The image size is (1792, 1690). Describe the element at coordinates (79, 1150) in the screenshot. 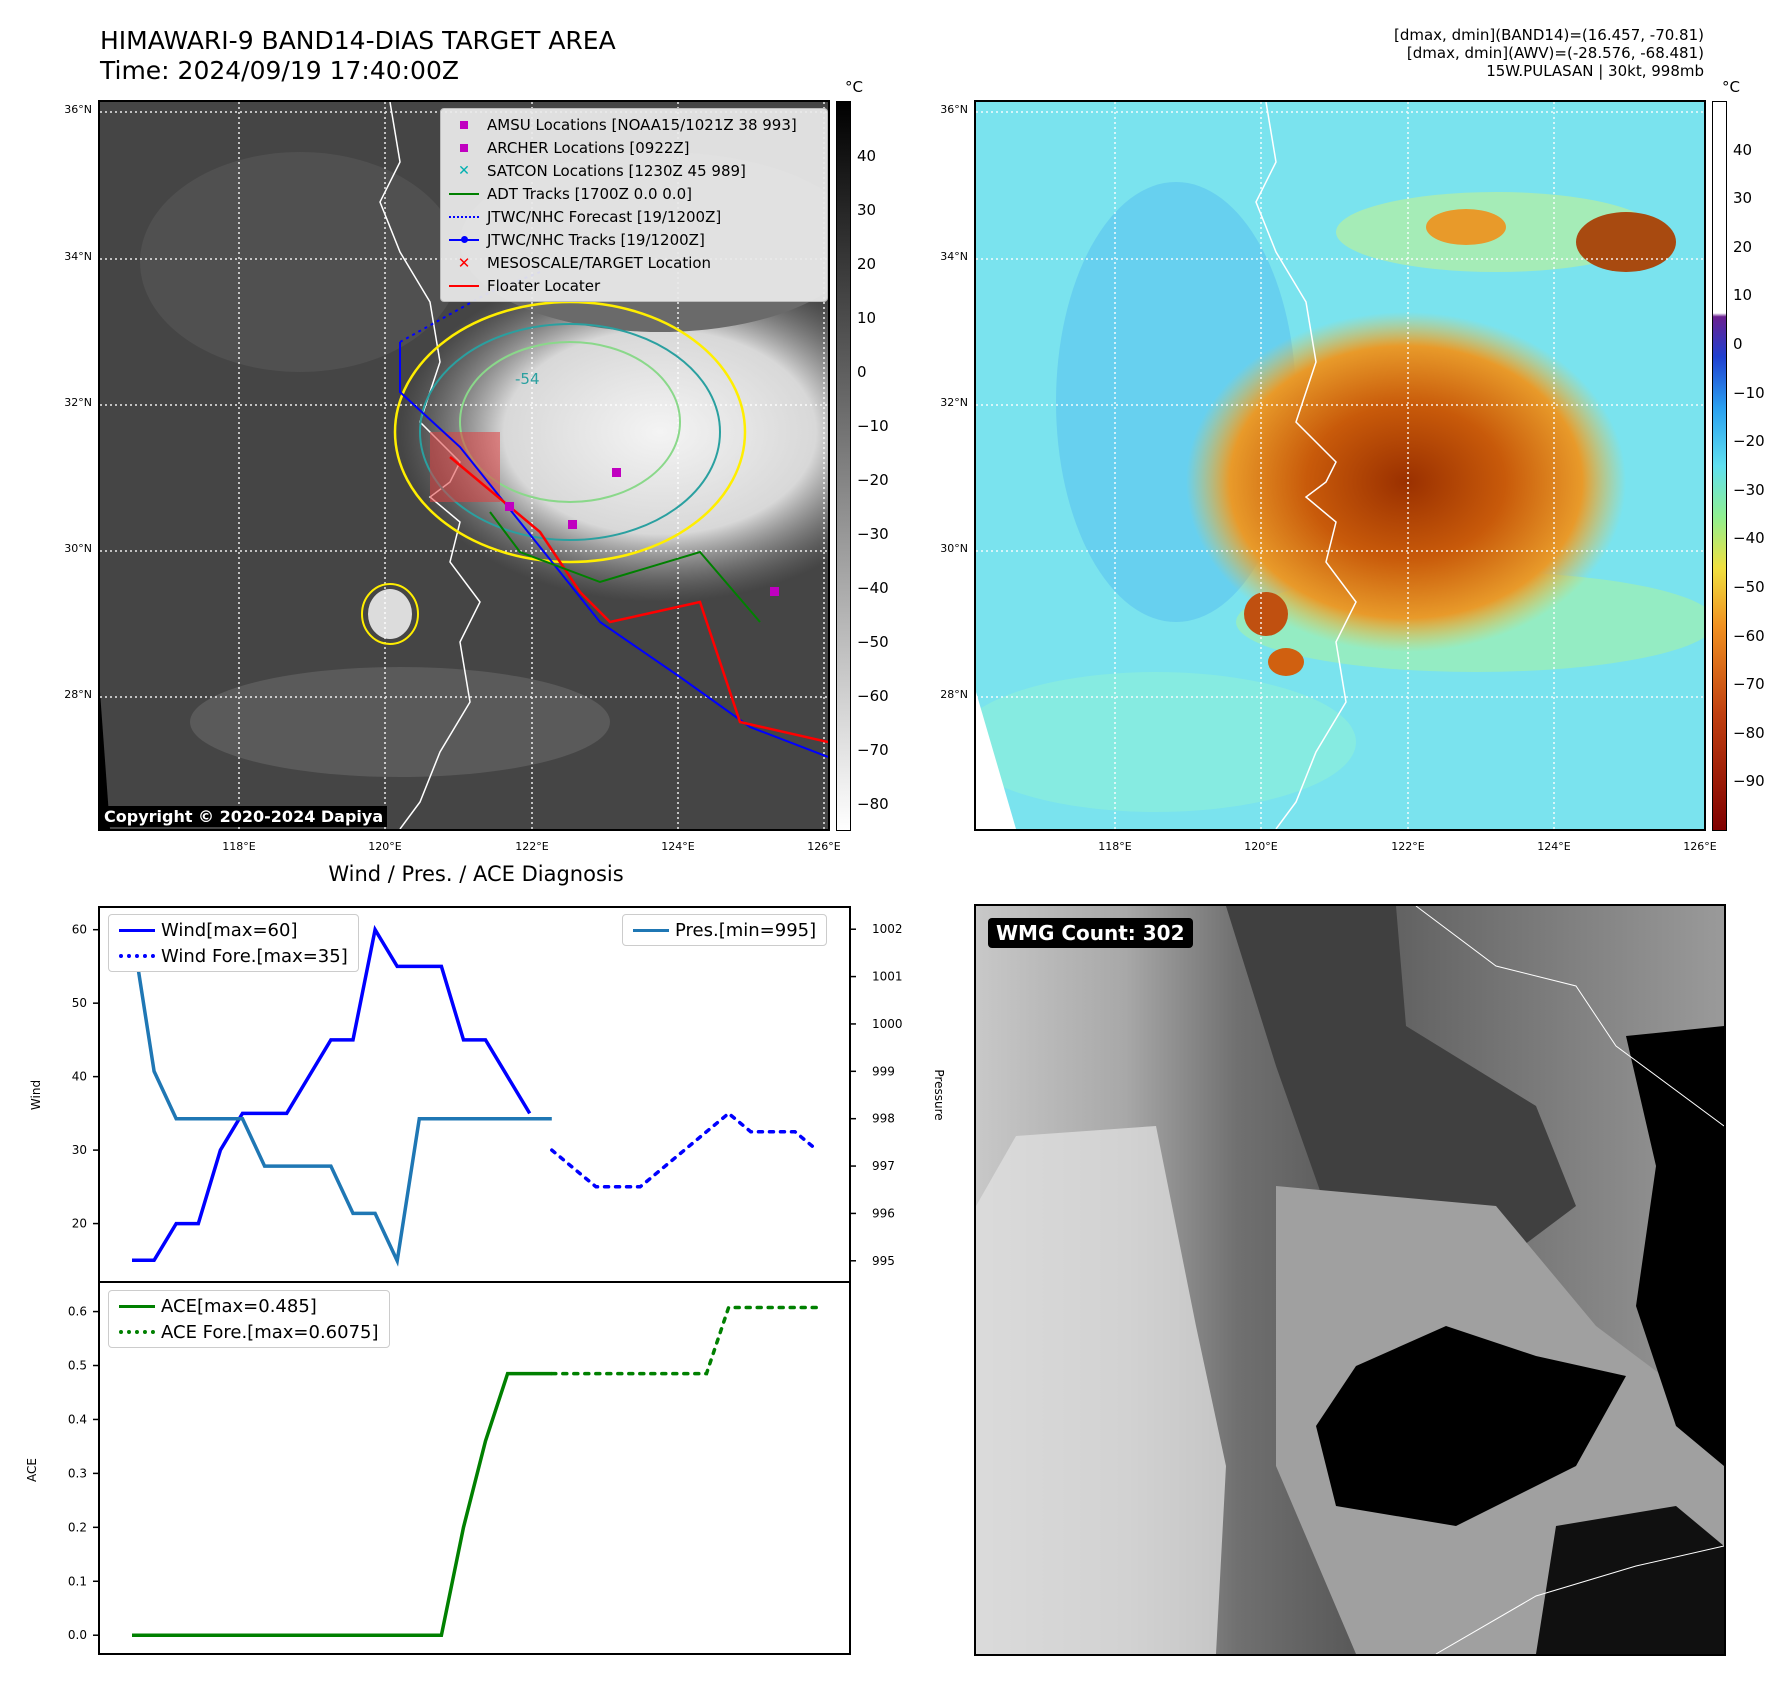

I see `wind-tick-label: 30` at that location.